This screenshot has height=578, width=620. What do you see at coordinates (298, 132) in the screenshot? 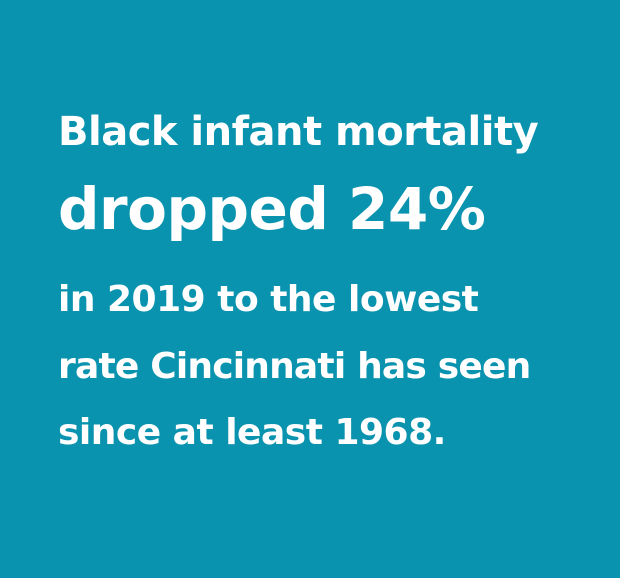
I see `headline-line-1: Black infant mortality` at bounding box center [298, 132].